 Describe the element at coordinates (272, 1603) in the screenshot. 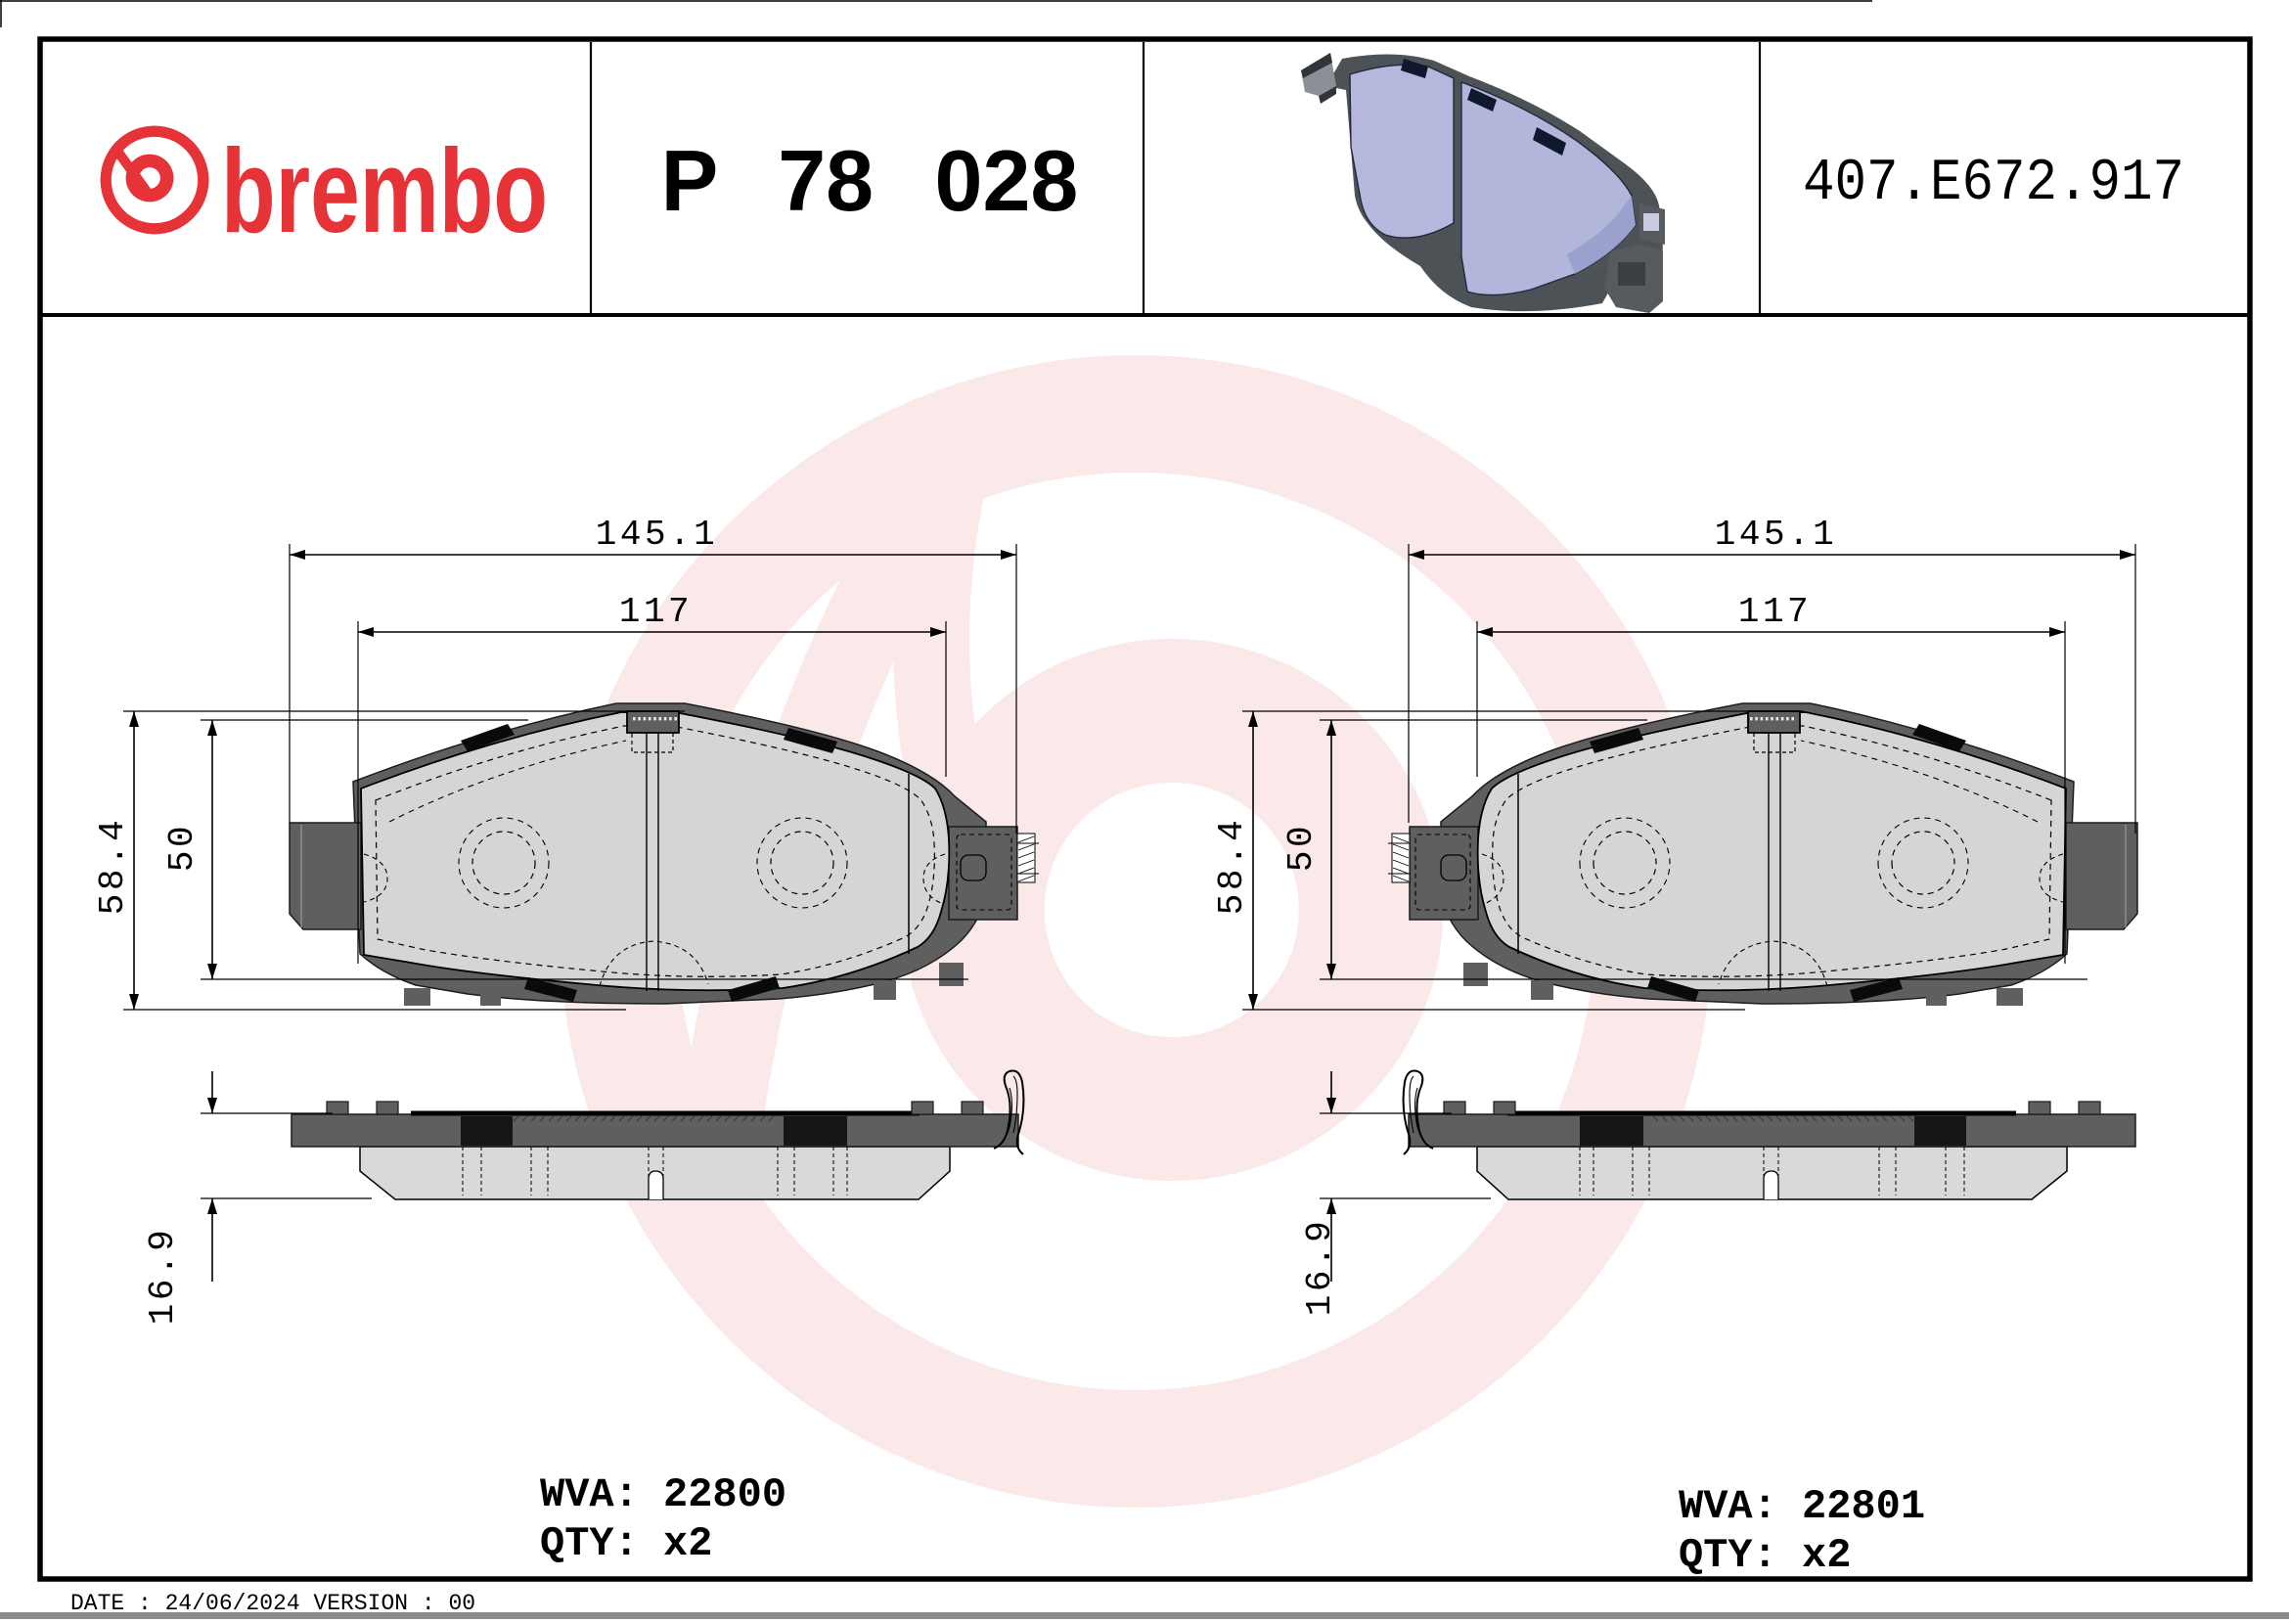

I see `svg-text: DATE : 24/06/2024 VERSION : 00` at that location.